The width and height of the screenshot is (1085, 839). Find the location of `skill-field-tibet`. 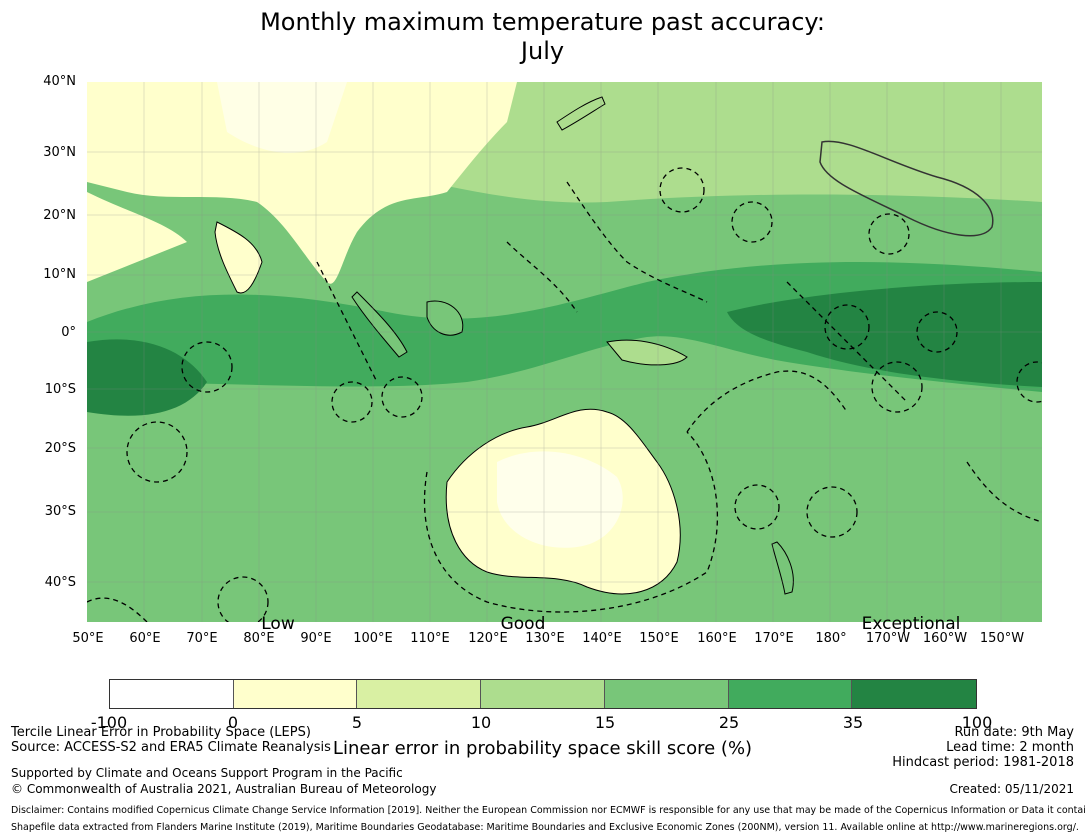

skill-field-tibet is located at coordinates (282, 117).